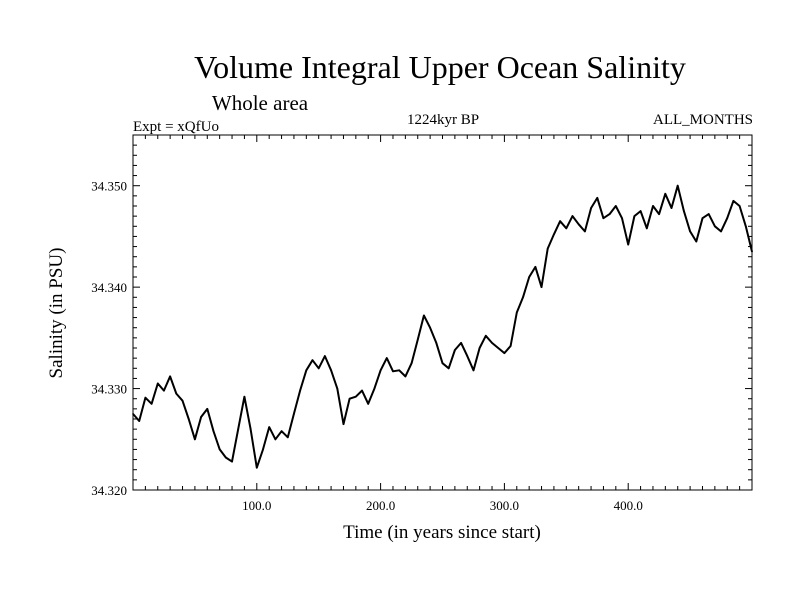 This screenshot has width=800, height=600. Describe the element at coordinates (109, 389) in the screenshot. I see `y-tick-label: 34.330` at that location.